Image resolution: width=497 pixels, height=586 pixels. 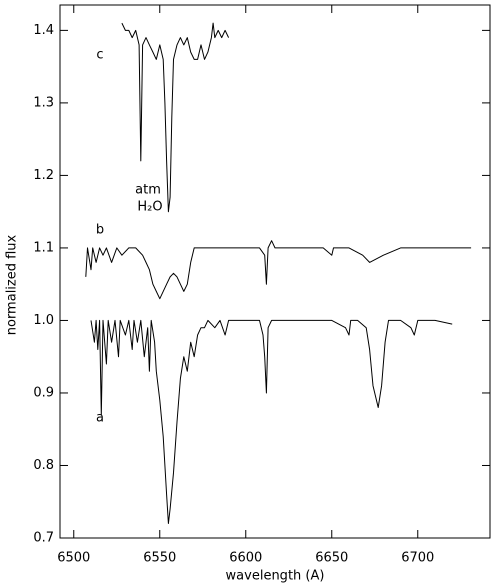 What do you see at coordinates (149, 207) in the screenshot?
I see `annotation: H₂O` at bounding box center [149, 207].